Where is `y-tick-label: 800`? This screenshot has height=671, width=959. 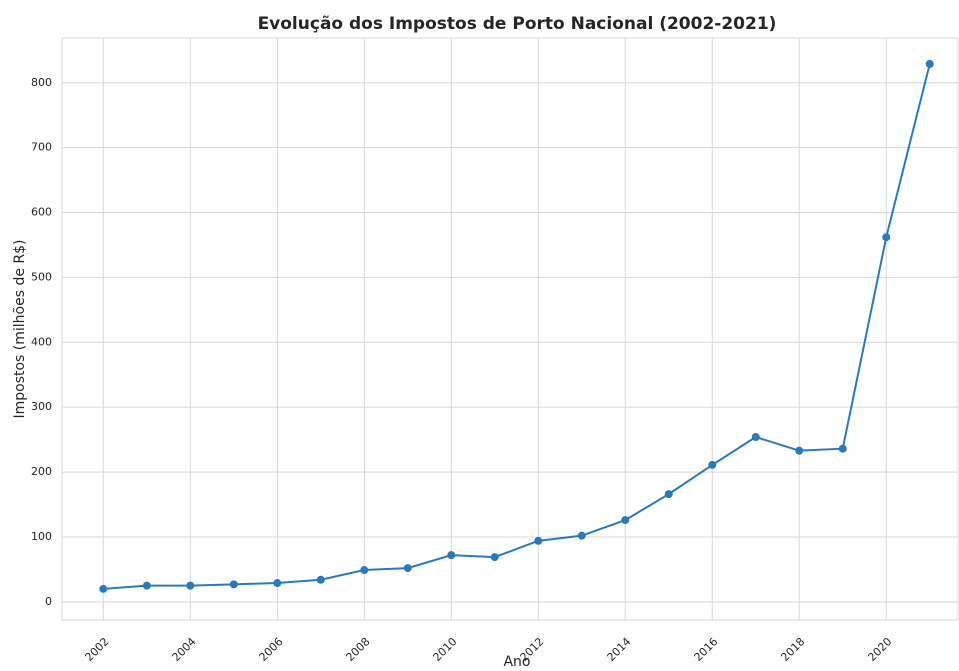
y-tick-label: 800 is located at coordinates (41, 82).